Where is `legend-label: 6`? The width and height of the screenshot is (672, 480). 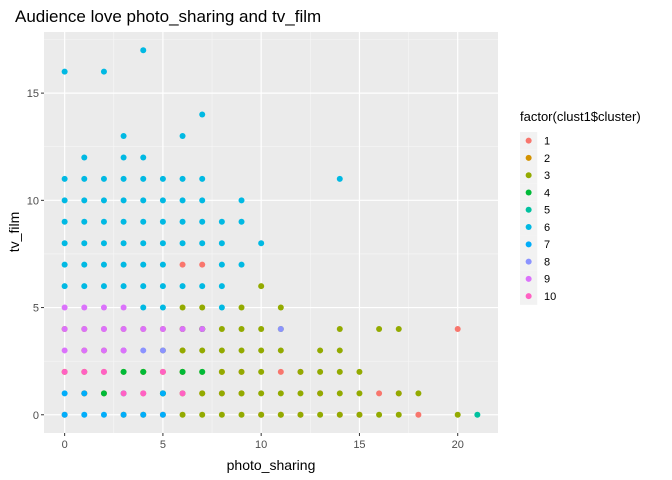
legend-label: 6 is located at coordinates (547, 228).